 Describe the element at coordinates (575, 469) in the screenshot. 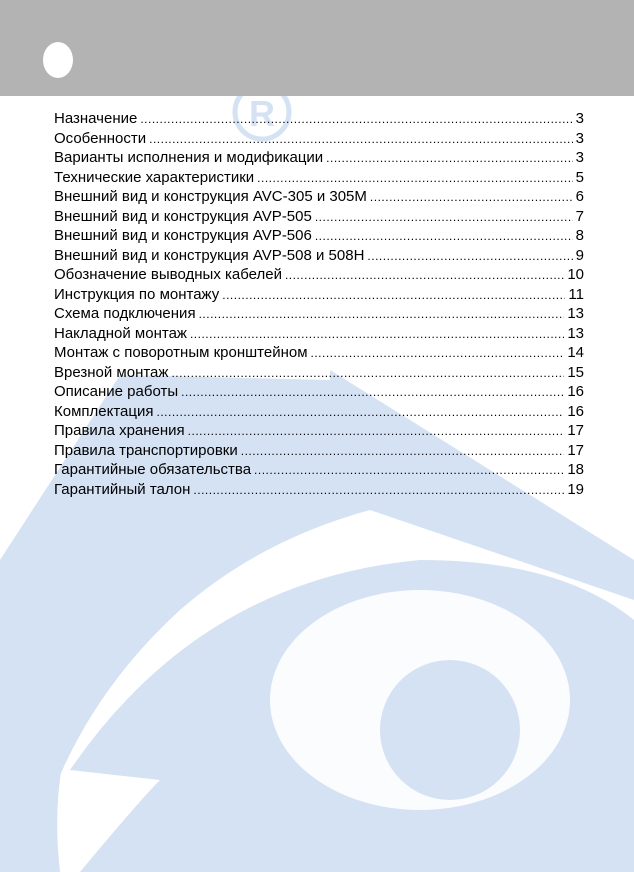

I see `toc-entry-page: 18` at that location.